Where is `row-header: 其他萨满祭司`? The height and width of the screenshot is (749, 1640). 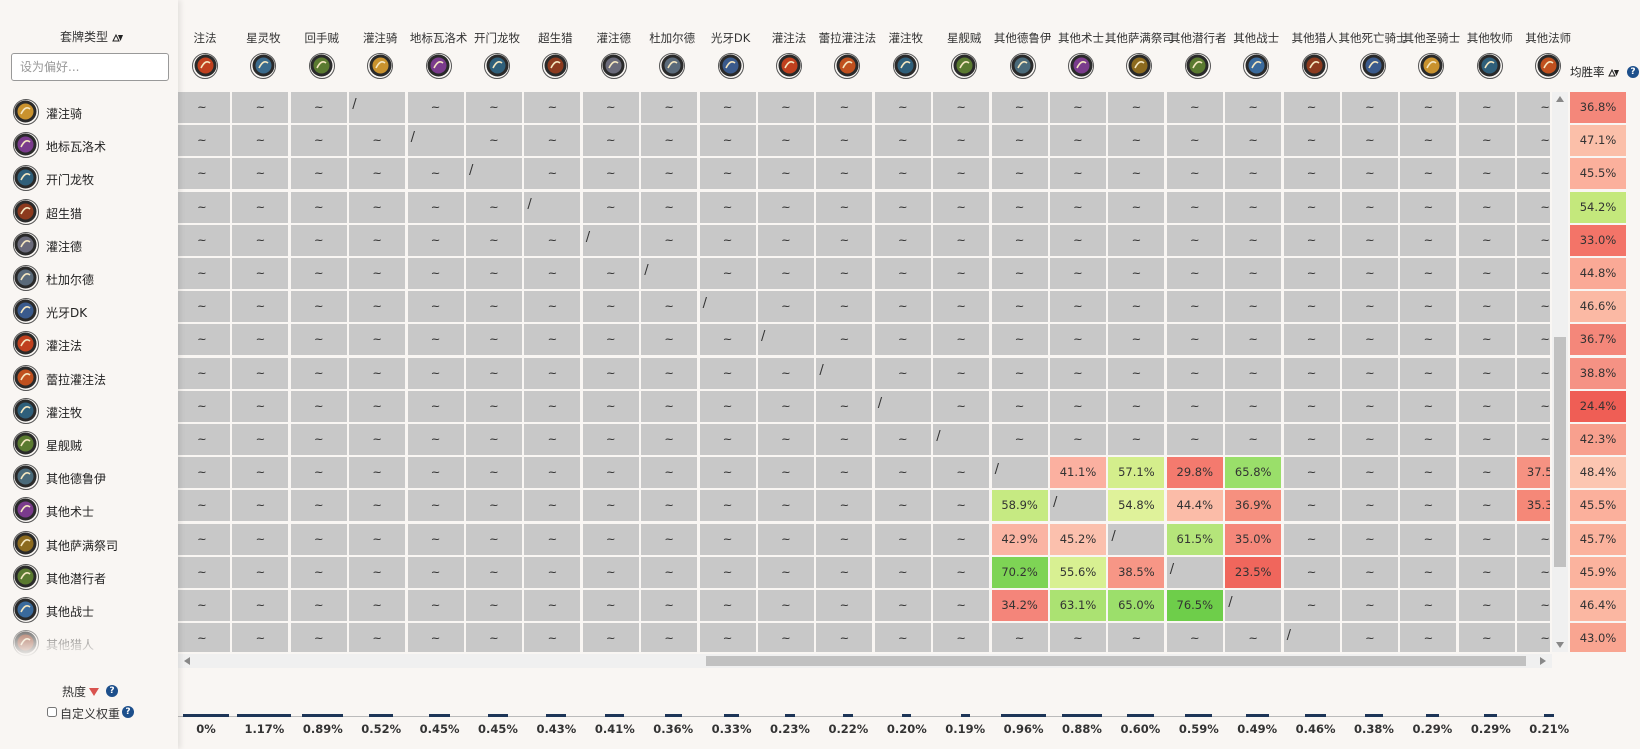
row-header: 其他萨满祭司 is located at coordinates (89, 544).